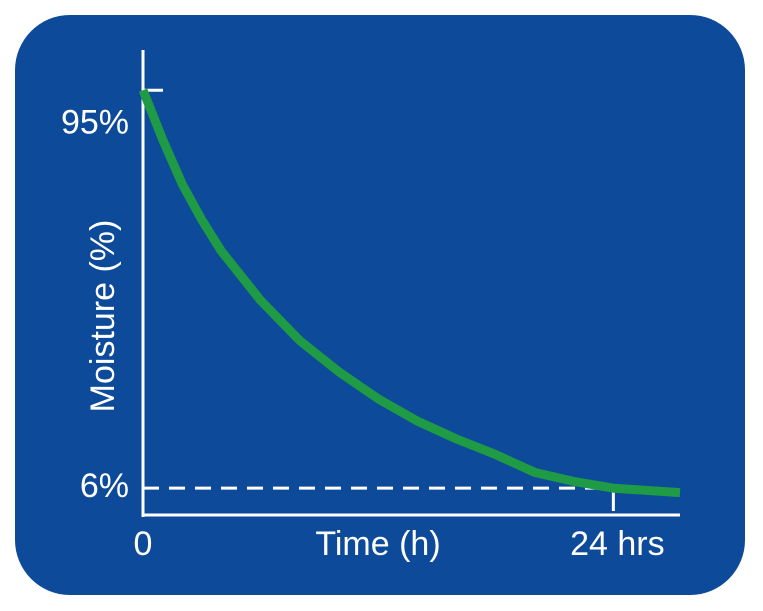 This screenshot has height=611, width=763. I want to click on y-axis-label: Moisture (%), so click(103, 316).